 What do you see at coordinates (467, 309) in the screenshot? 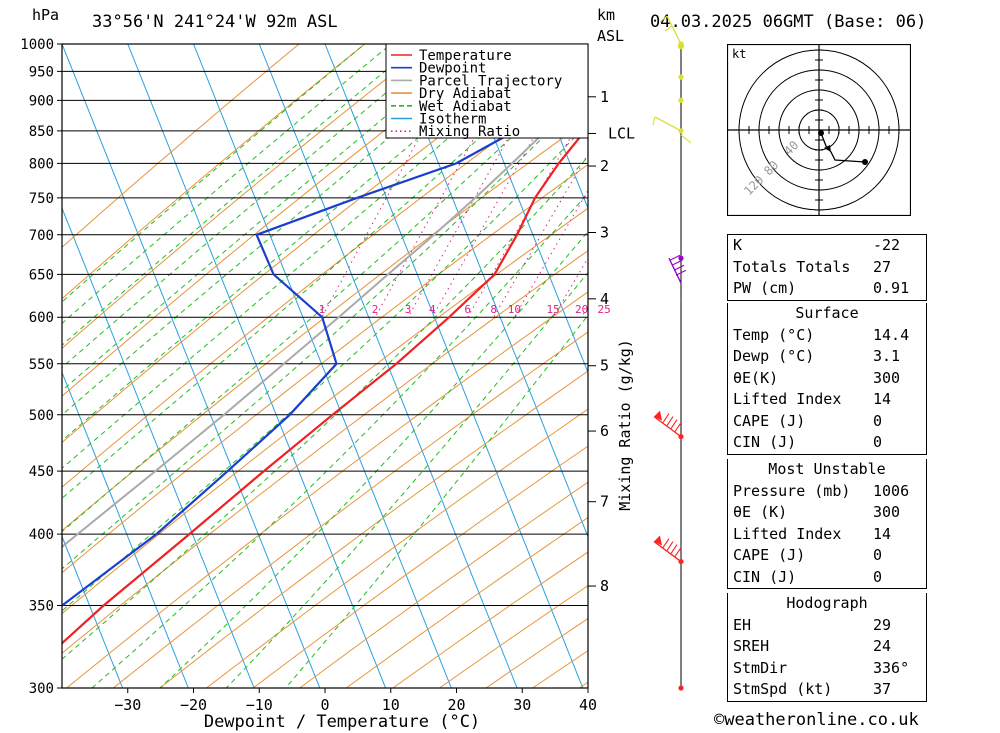
I see `mixing-ratio-label: 6` at bounding box center [467, 309].